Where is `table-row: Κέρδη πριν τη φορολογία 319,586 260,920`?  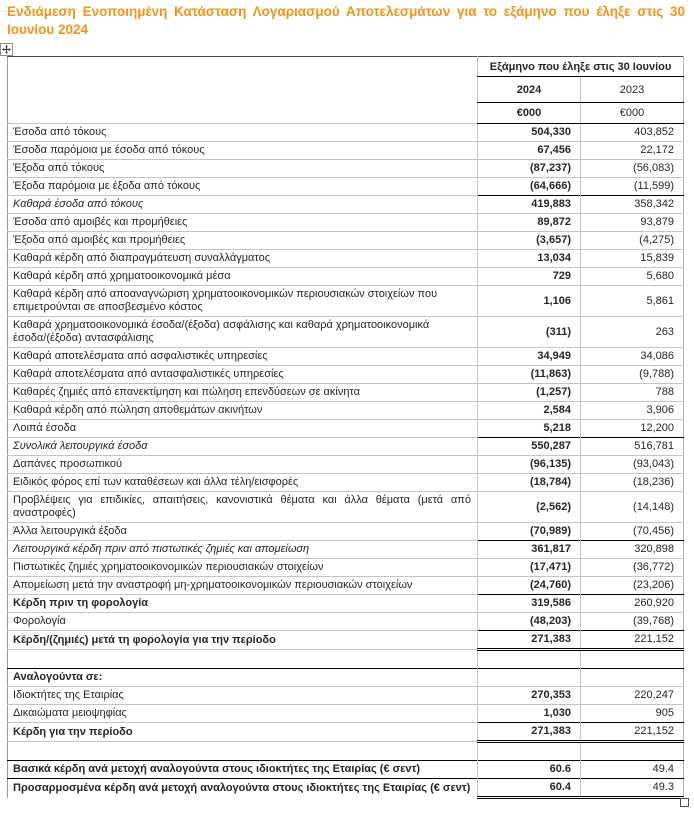
table-row: Κέρδη πριν τη φορολογία 319,586 260,920 is located at coordinates (345, 603).